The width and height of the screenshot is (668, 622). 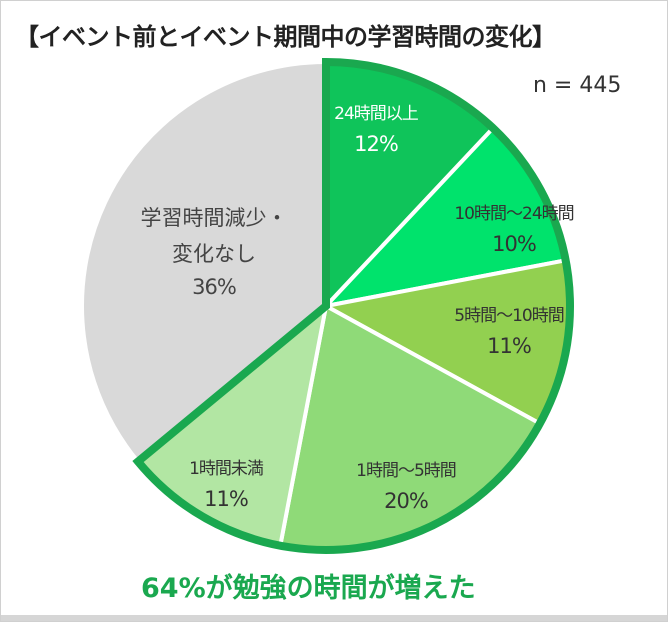 I want to click on slice-label: 学習時間減少・変化なし 36%, so click(x=214, y=251).